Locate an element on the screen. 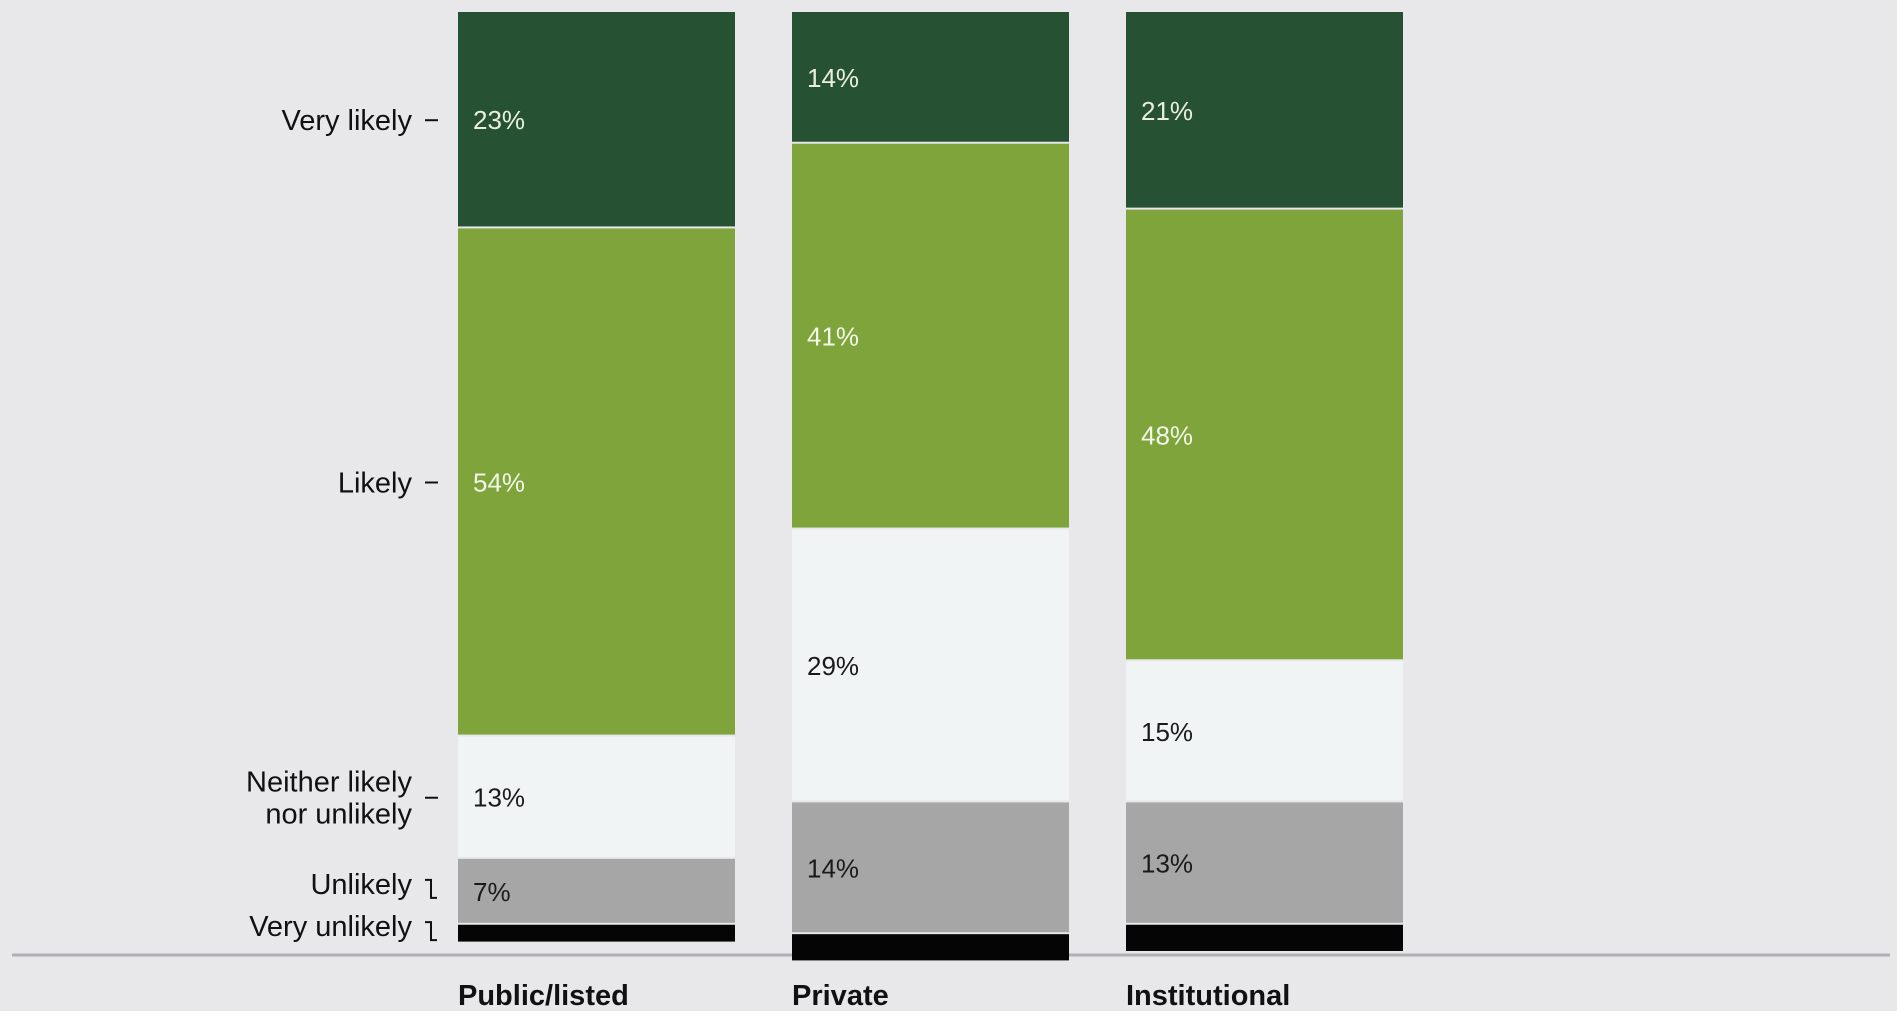 Image resolution: width=1897 pixels, height=1011 pixels. category-label: Institutional is located at coordinates (1208, 995).